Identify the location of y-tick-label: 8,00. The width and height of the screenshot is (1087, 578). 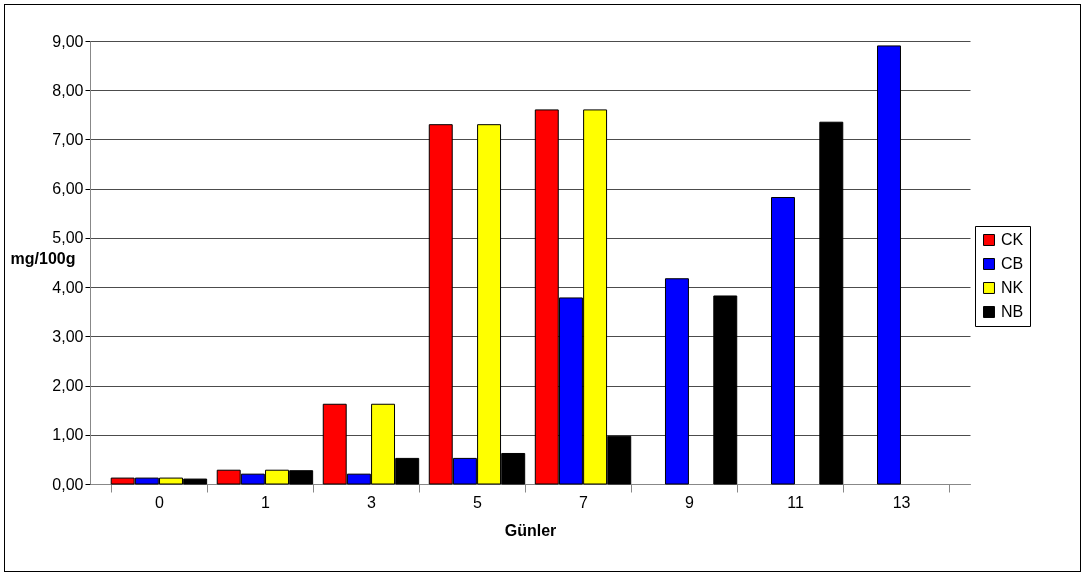
(68, 90).